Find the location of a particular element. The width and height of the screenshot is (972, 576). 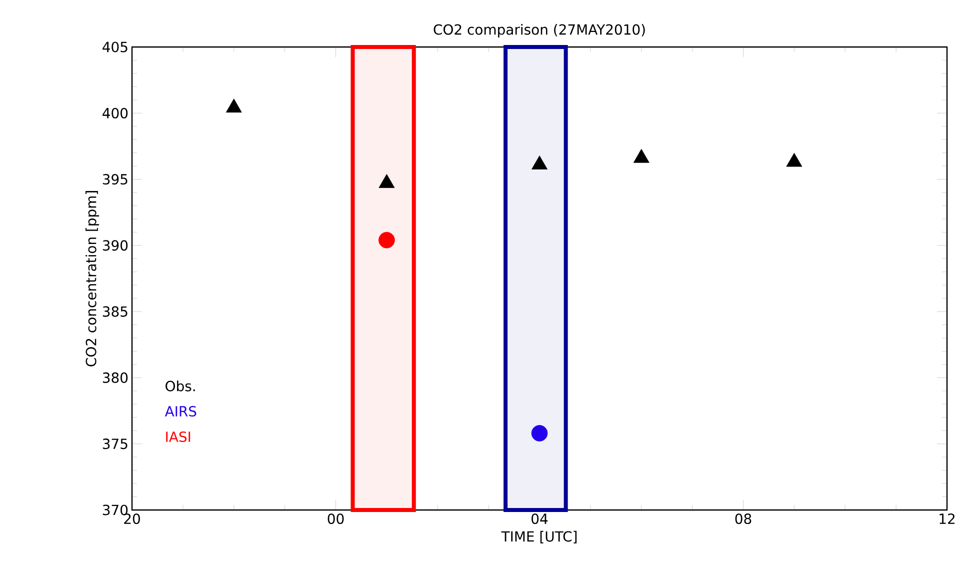

x-tick-label: 00 is located at coordinates (336, 519).